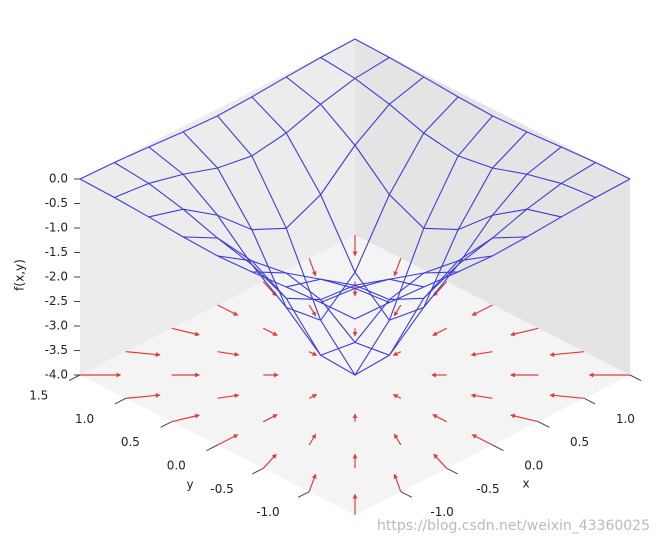 This screenshot has height=543, width=658. I want to click on y-tick-label: 0.0, so click(176, 466).